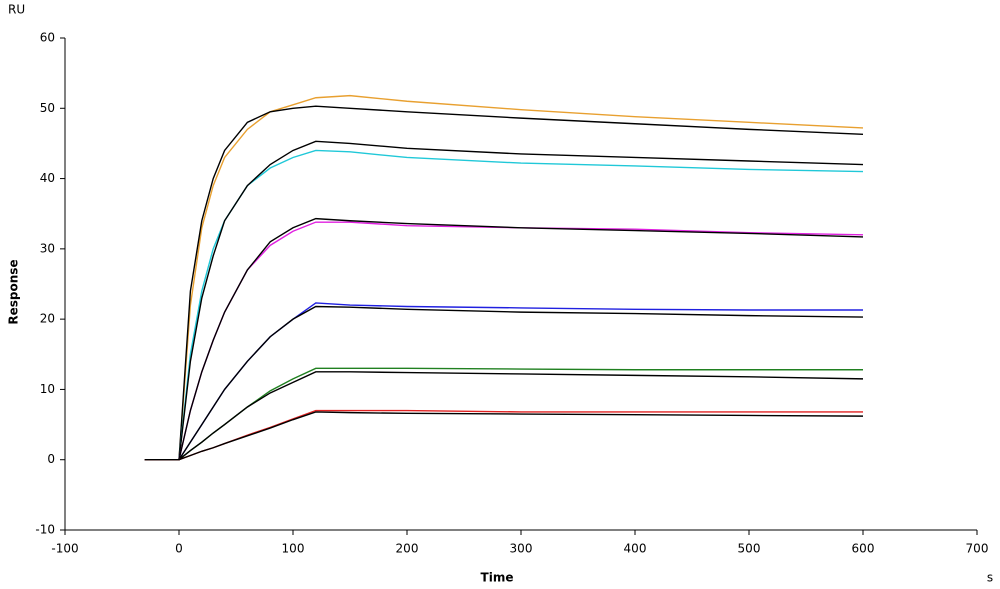  What do you see at coordinates (293, 549) in the screenshot?
I see `x-tick-label: 100` at bounding box center [293, 549].